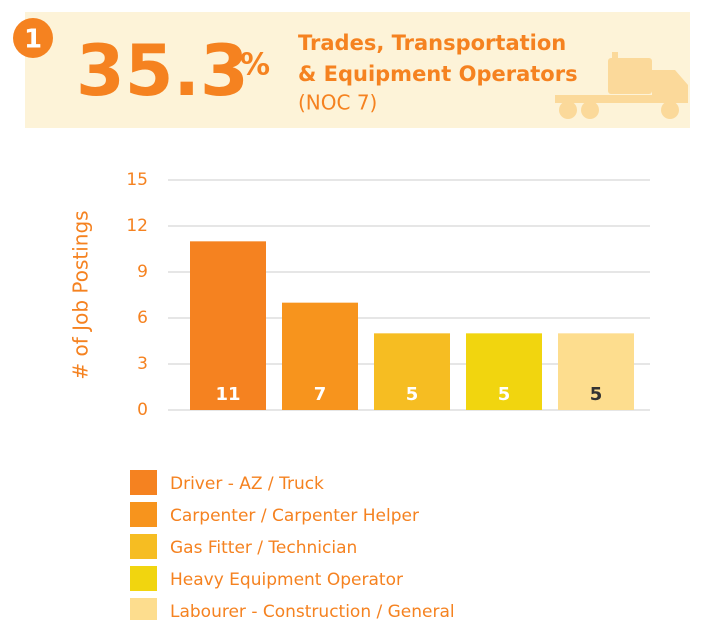 Image resolution: width=707 pixels, height=620 pixels. I want to click on legend-label: Gas Fitter / Technician, so click(263, 548).